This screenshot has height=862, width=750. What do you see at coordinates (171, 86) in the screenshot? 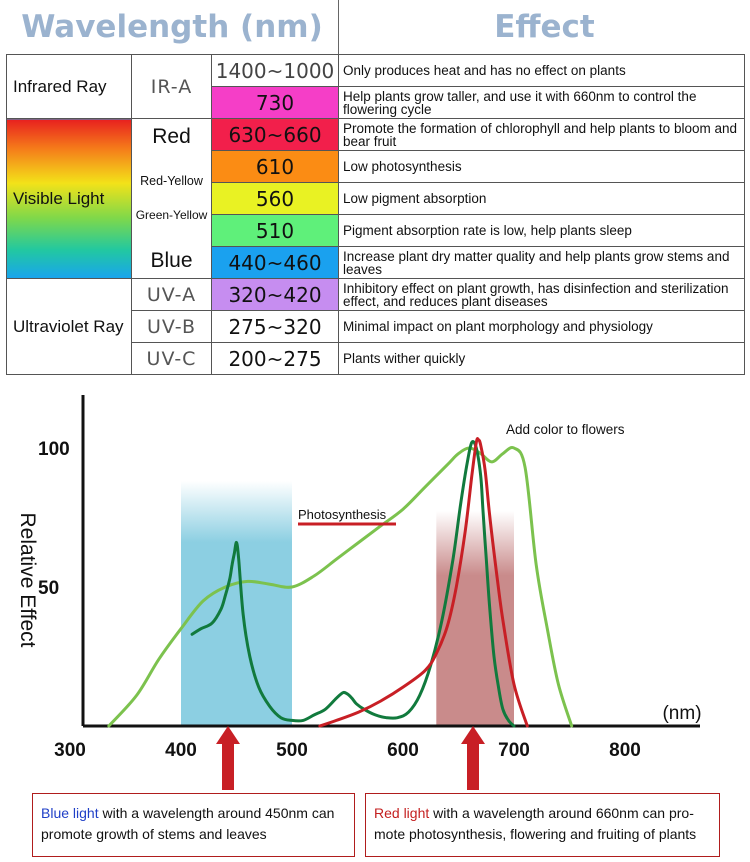
I see `band-ir-a: IR-A` at bounding box center [171, 86].